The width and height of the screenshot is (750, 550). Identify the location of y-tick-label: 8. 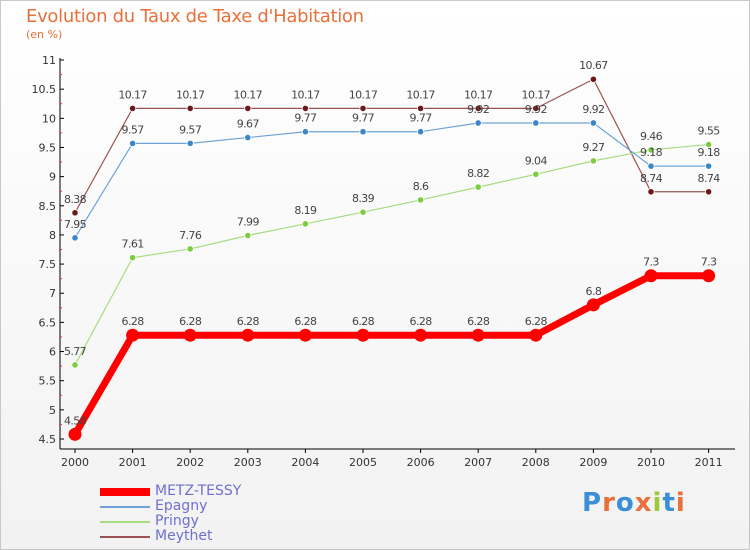
(52, 235).